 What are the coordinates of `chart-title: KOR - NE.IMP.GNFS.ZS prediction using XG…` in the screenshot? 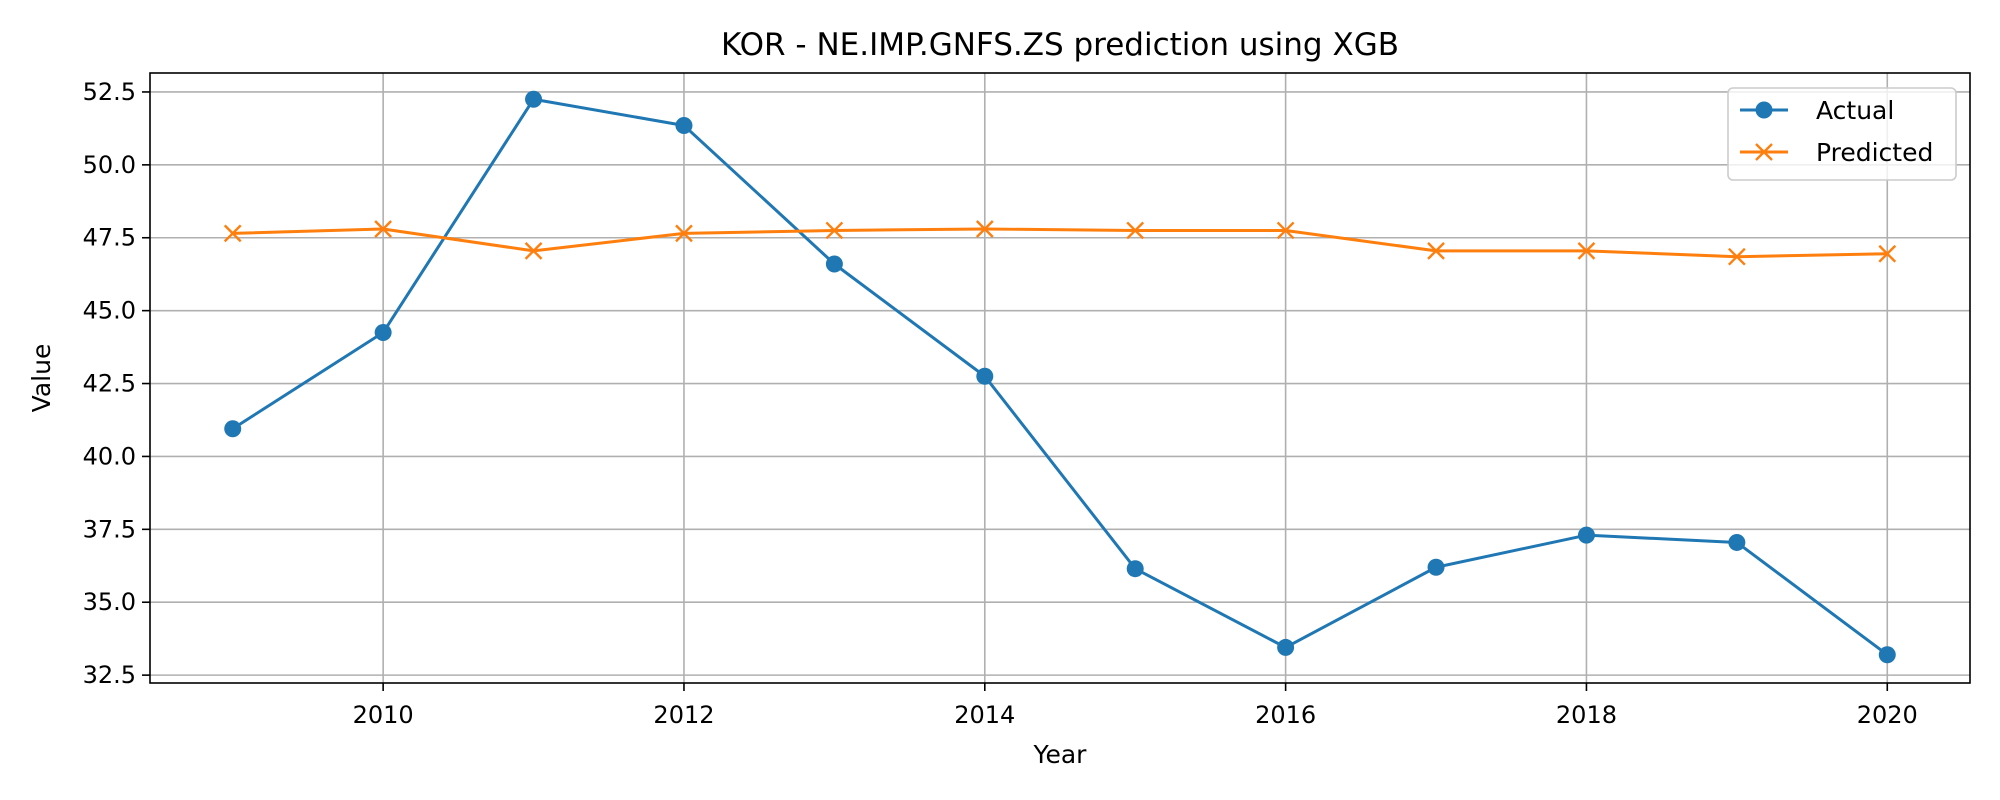 It's located at (1060, 45).